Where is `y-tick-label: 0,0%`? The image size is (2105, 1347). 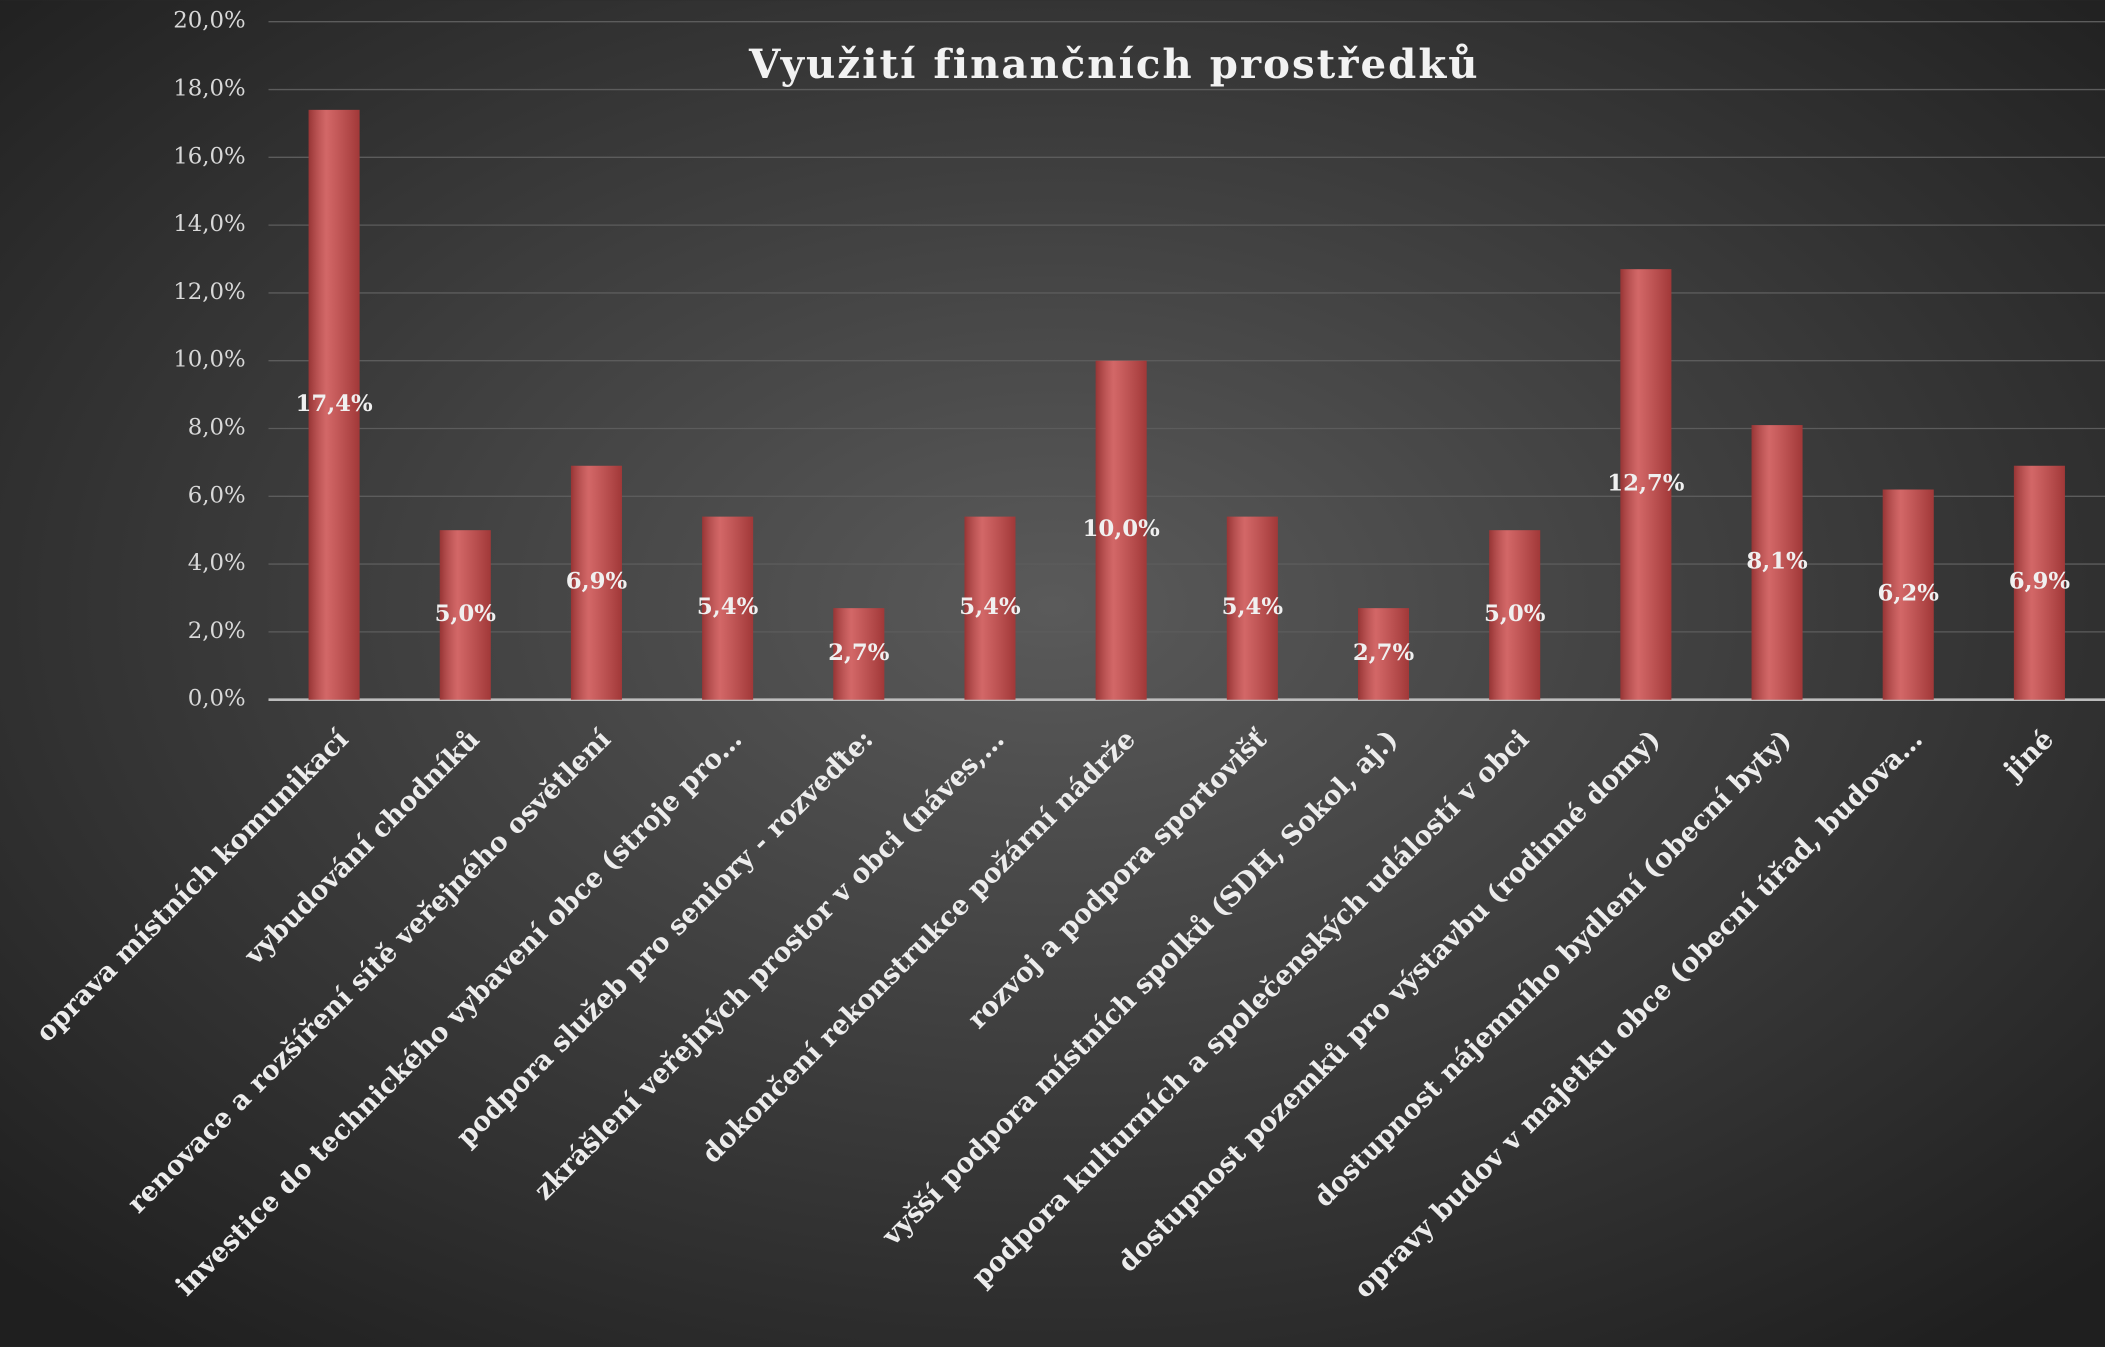
y-tick-label: 0,0% is located at coordinates (217, 699).